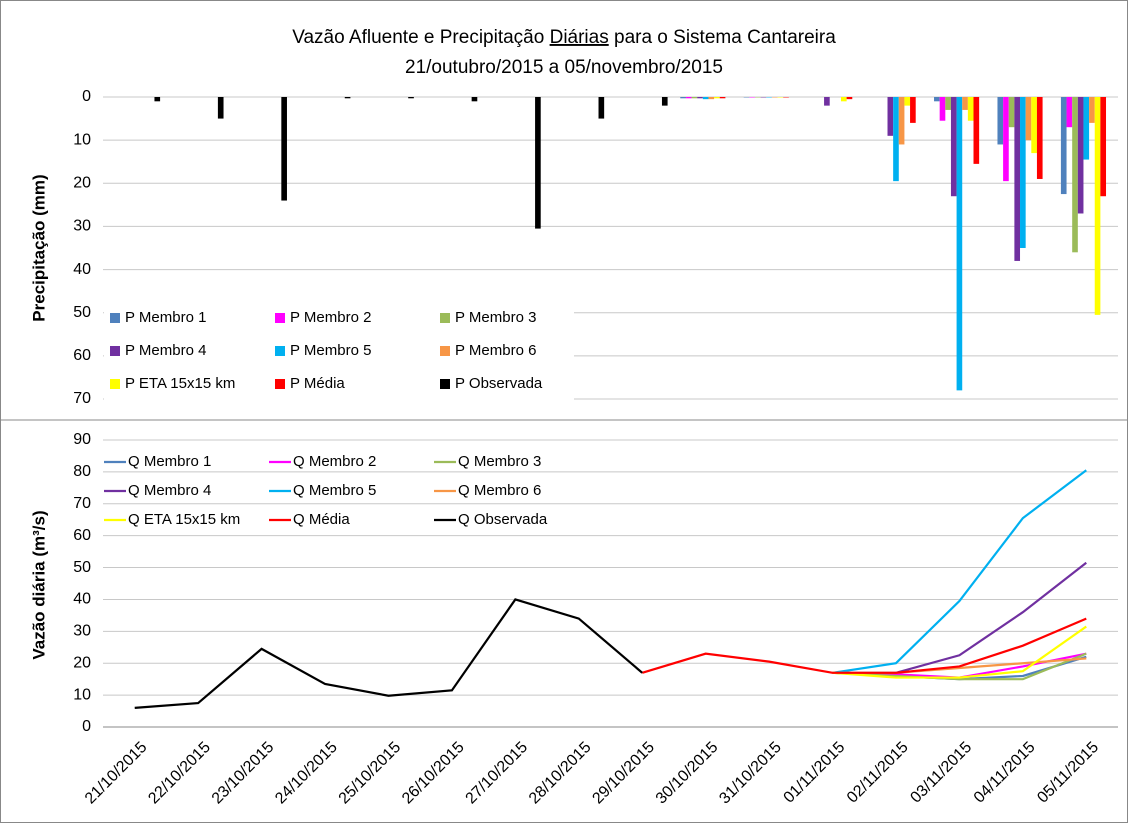  Describe the element at coordinates (184, 519) in the screenshot. I see `legend-label: Q ETA 15x15 km` at that location.